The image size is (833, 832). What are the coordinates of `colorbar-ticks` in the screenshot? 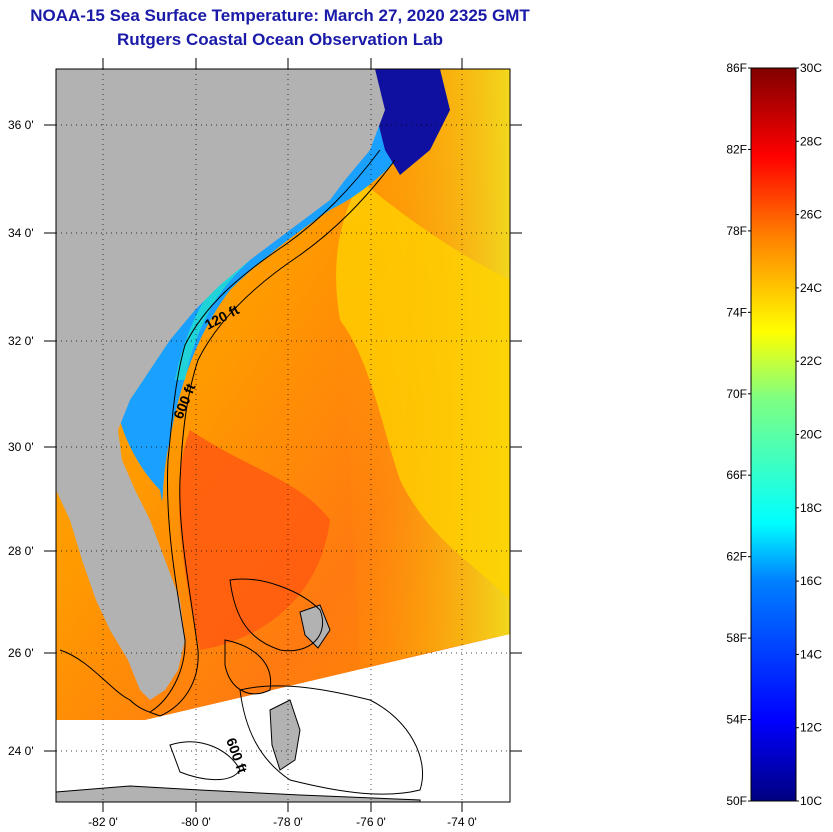 It's located at (773, 434).